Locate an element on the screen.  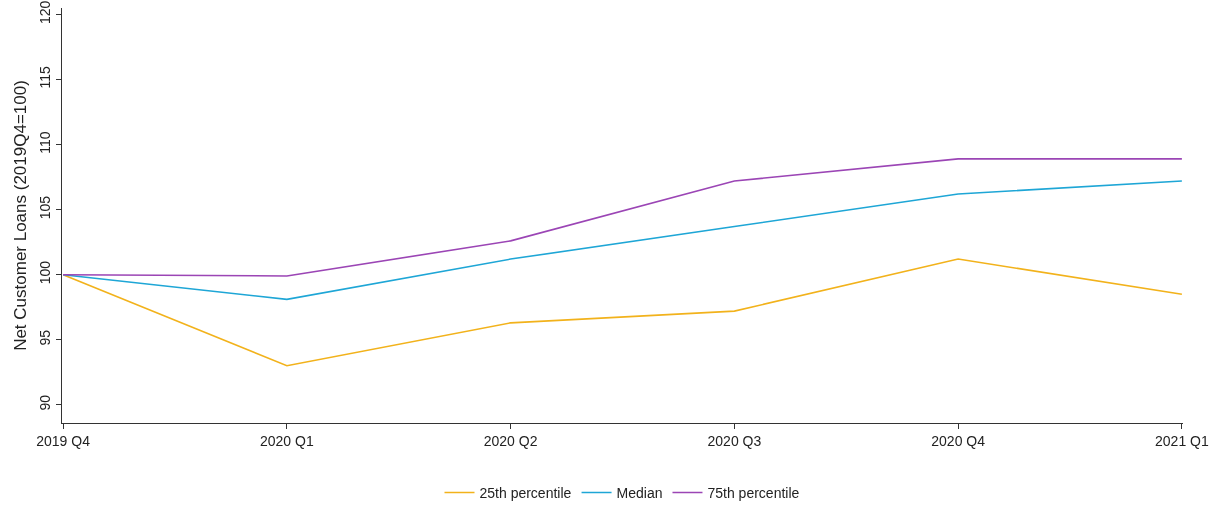
legend-label: 75th percentile is located at coordinates (753, 493).